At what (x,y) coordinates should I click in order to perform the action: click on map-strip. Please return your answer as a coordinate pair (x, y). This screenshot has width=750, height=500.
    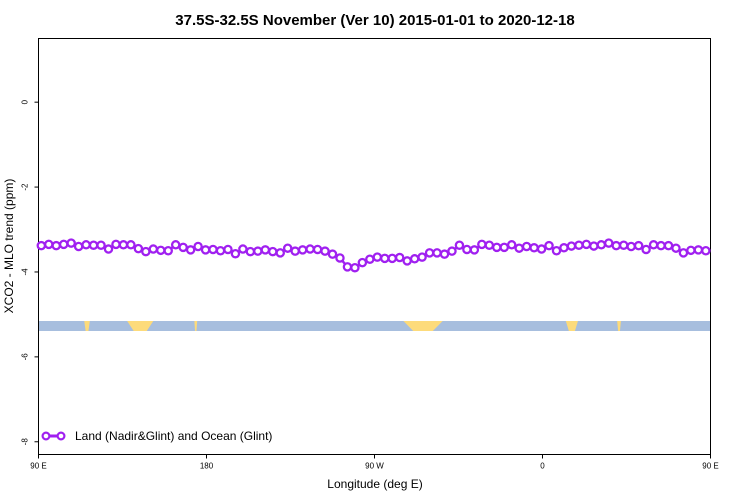
    Looking at the image, I should click on (374, 326).